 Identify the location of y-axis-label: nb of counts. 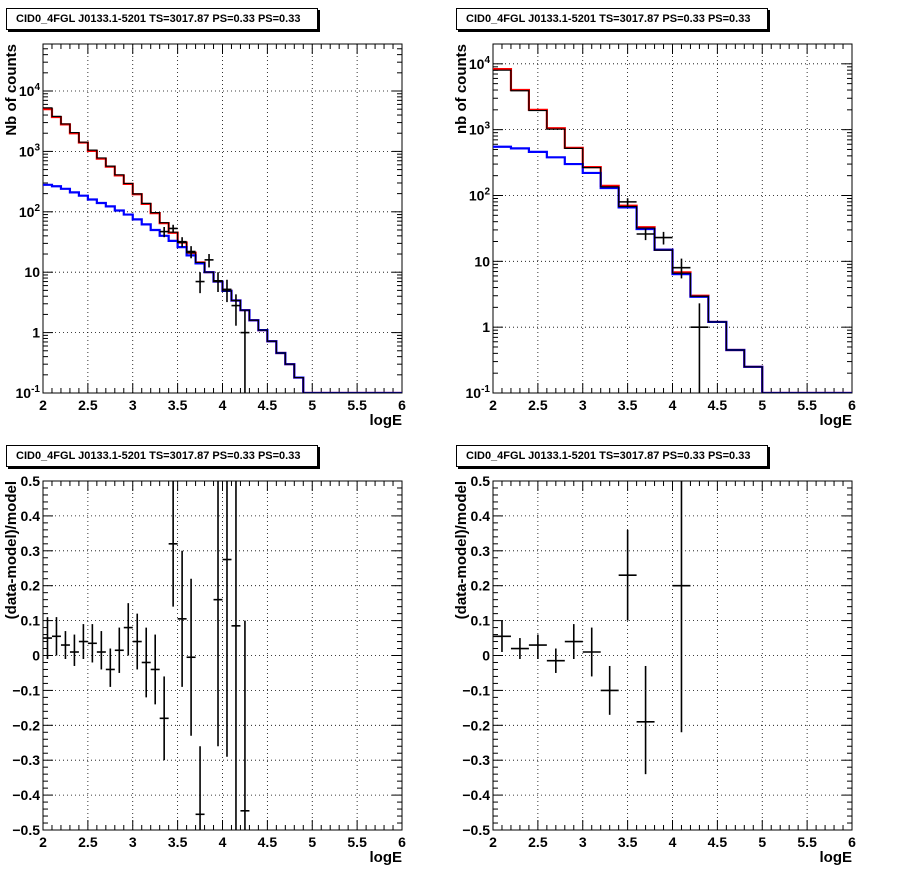
(461, 89).